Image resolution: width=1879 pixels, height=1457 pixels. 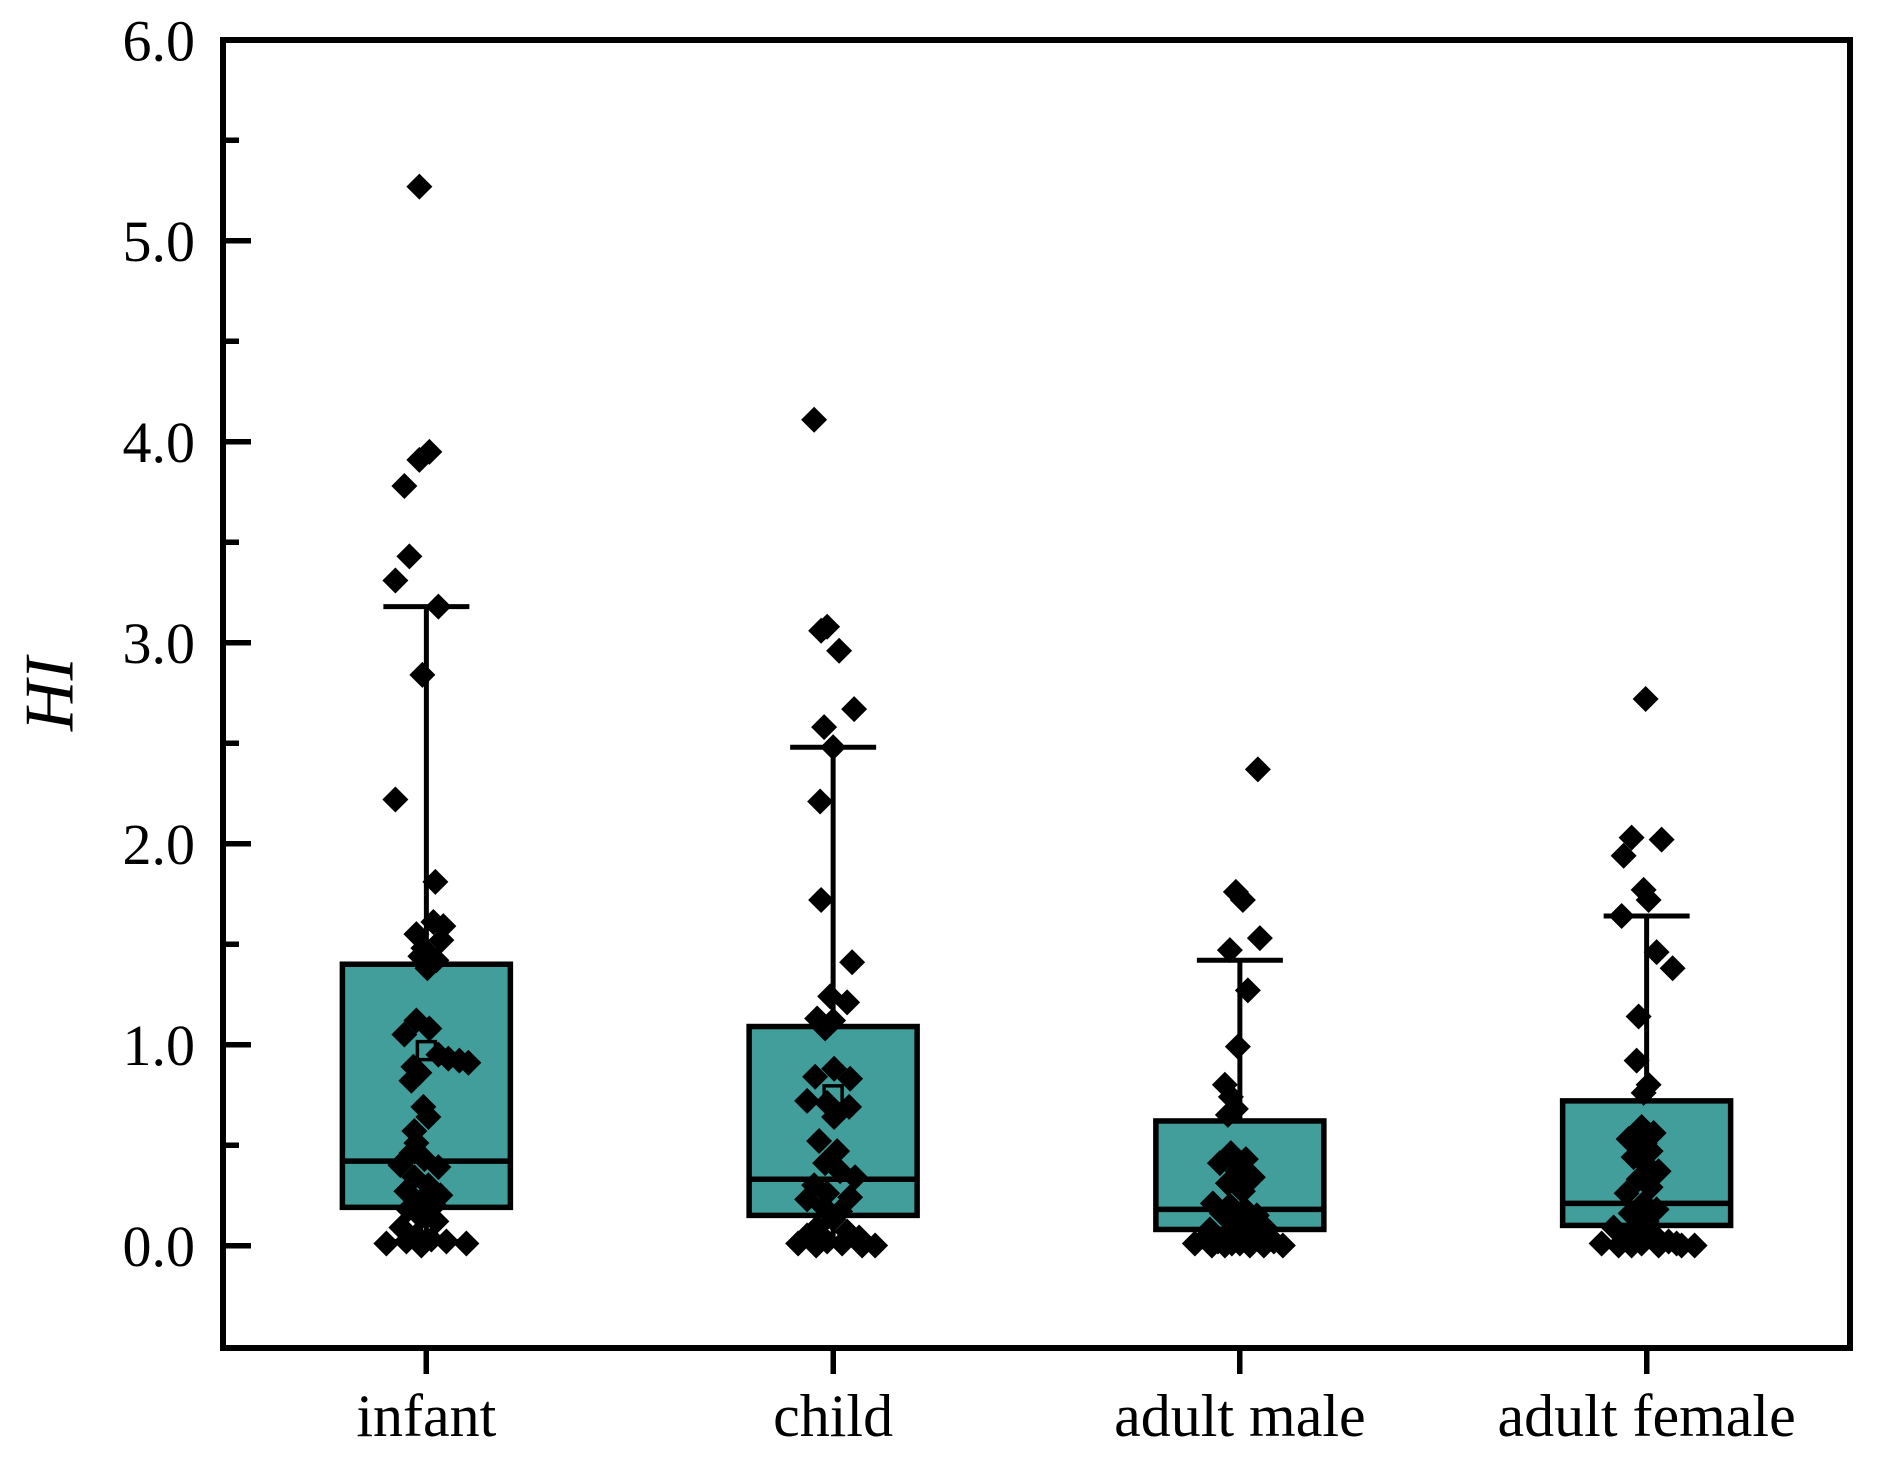 What do you see at coordinates (50, 692) in the screenshot?
I see `y-axis-title: HI` at bounding box center [50, 692].